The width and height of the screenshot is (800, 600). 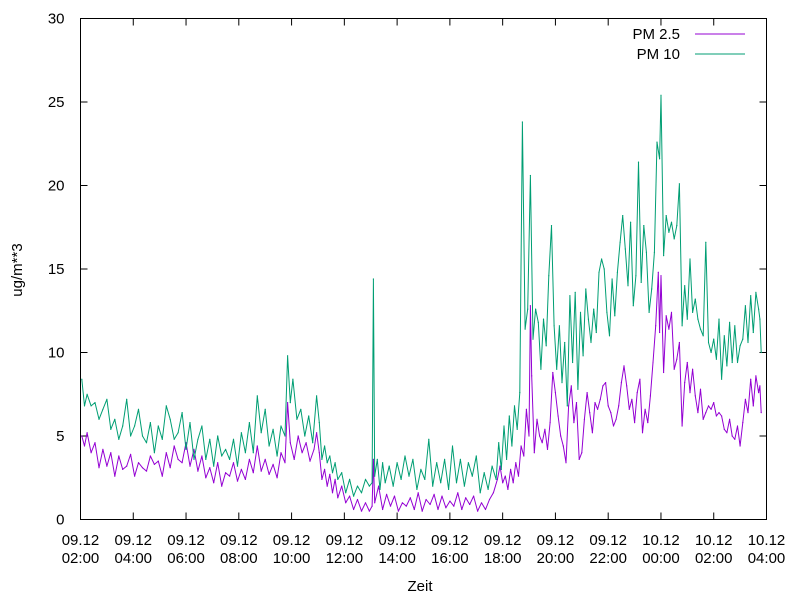 I want to click on legend-label: PM 2.5, so click(x=656, y=34).